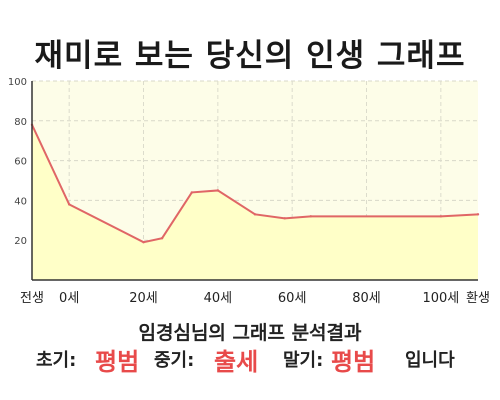 This screenshot has height=400, width=500. Describe the element at coordinates (292, 298) in the screenshot. I see `x-tick-label: 60세` at that location.